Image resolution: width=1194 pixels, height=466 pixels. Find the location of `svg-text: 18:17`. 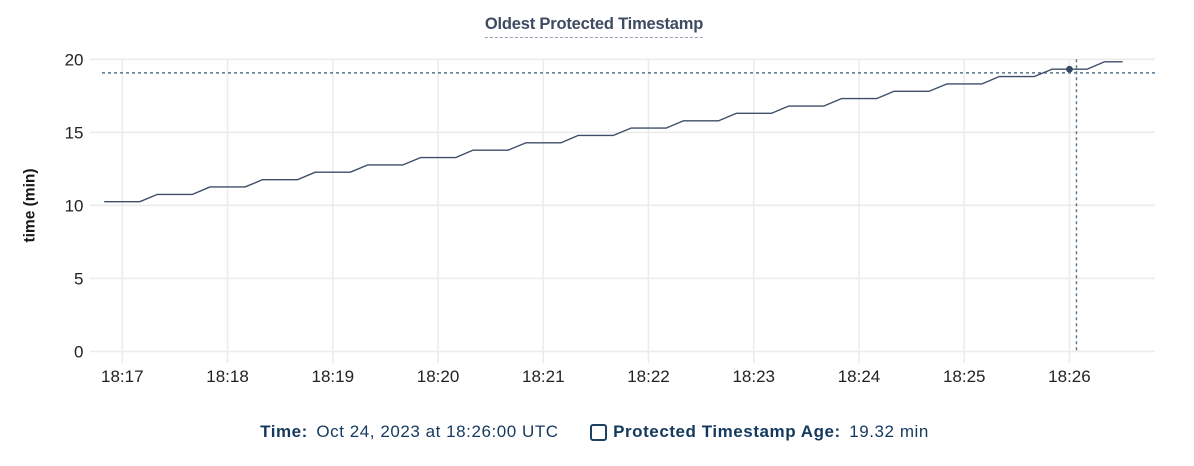

svg-text: 18:17 is located at coordinates (122, 376).